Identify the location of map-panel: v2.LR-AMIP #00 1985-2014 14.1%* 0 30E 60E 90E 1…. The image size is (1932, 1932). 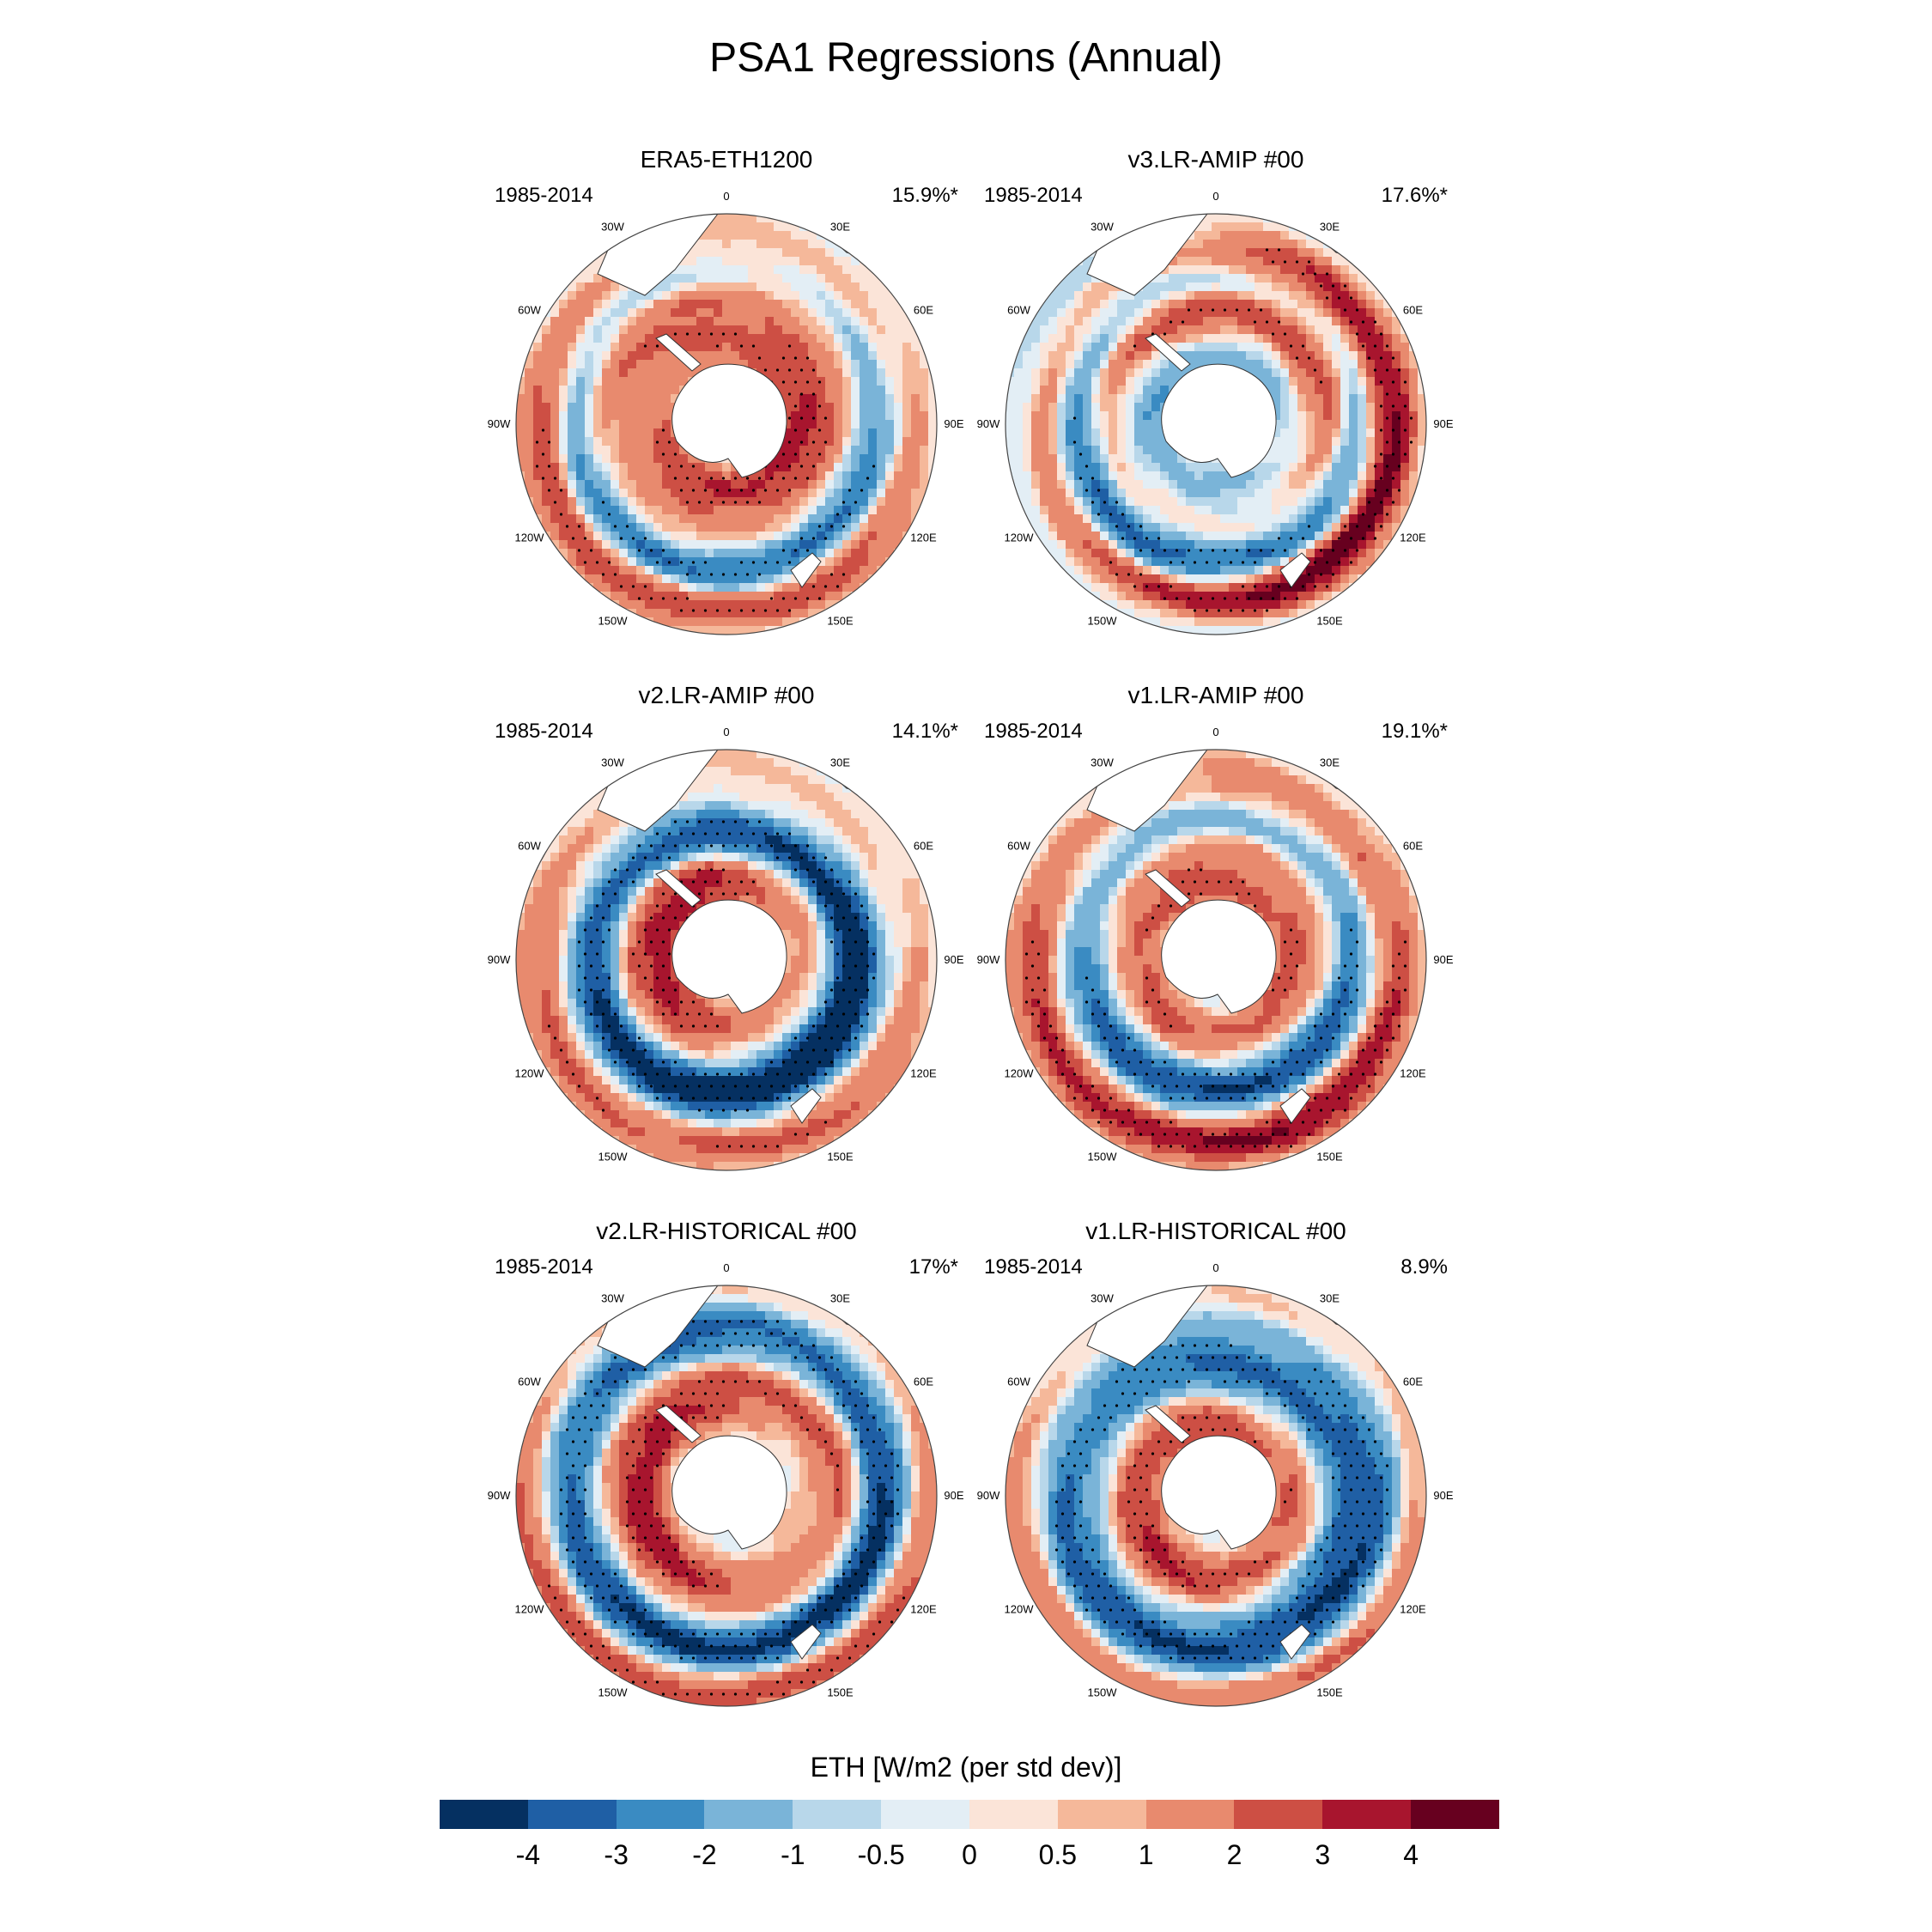
(726, 940).